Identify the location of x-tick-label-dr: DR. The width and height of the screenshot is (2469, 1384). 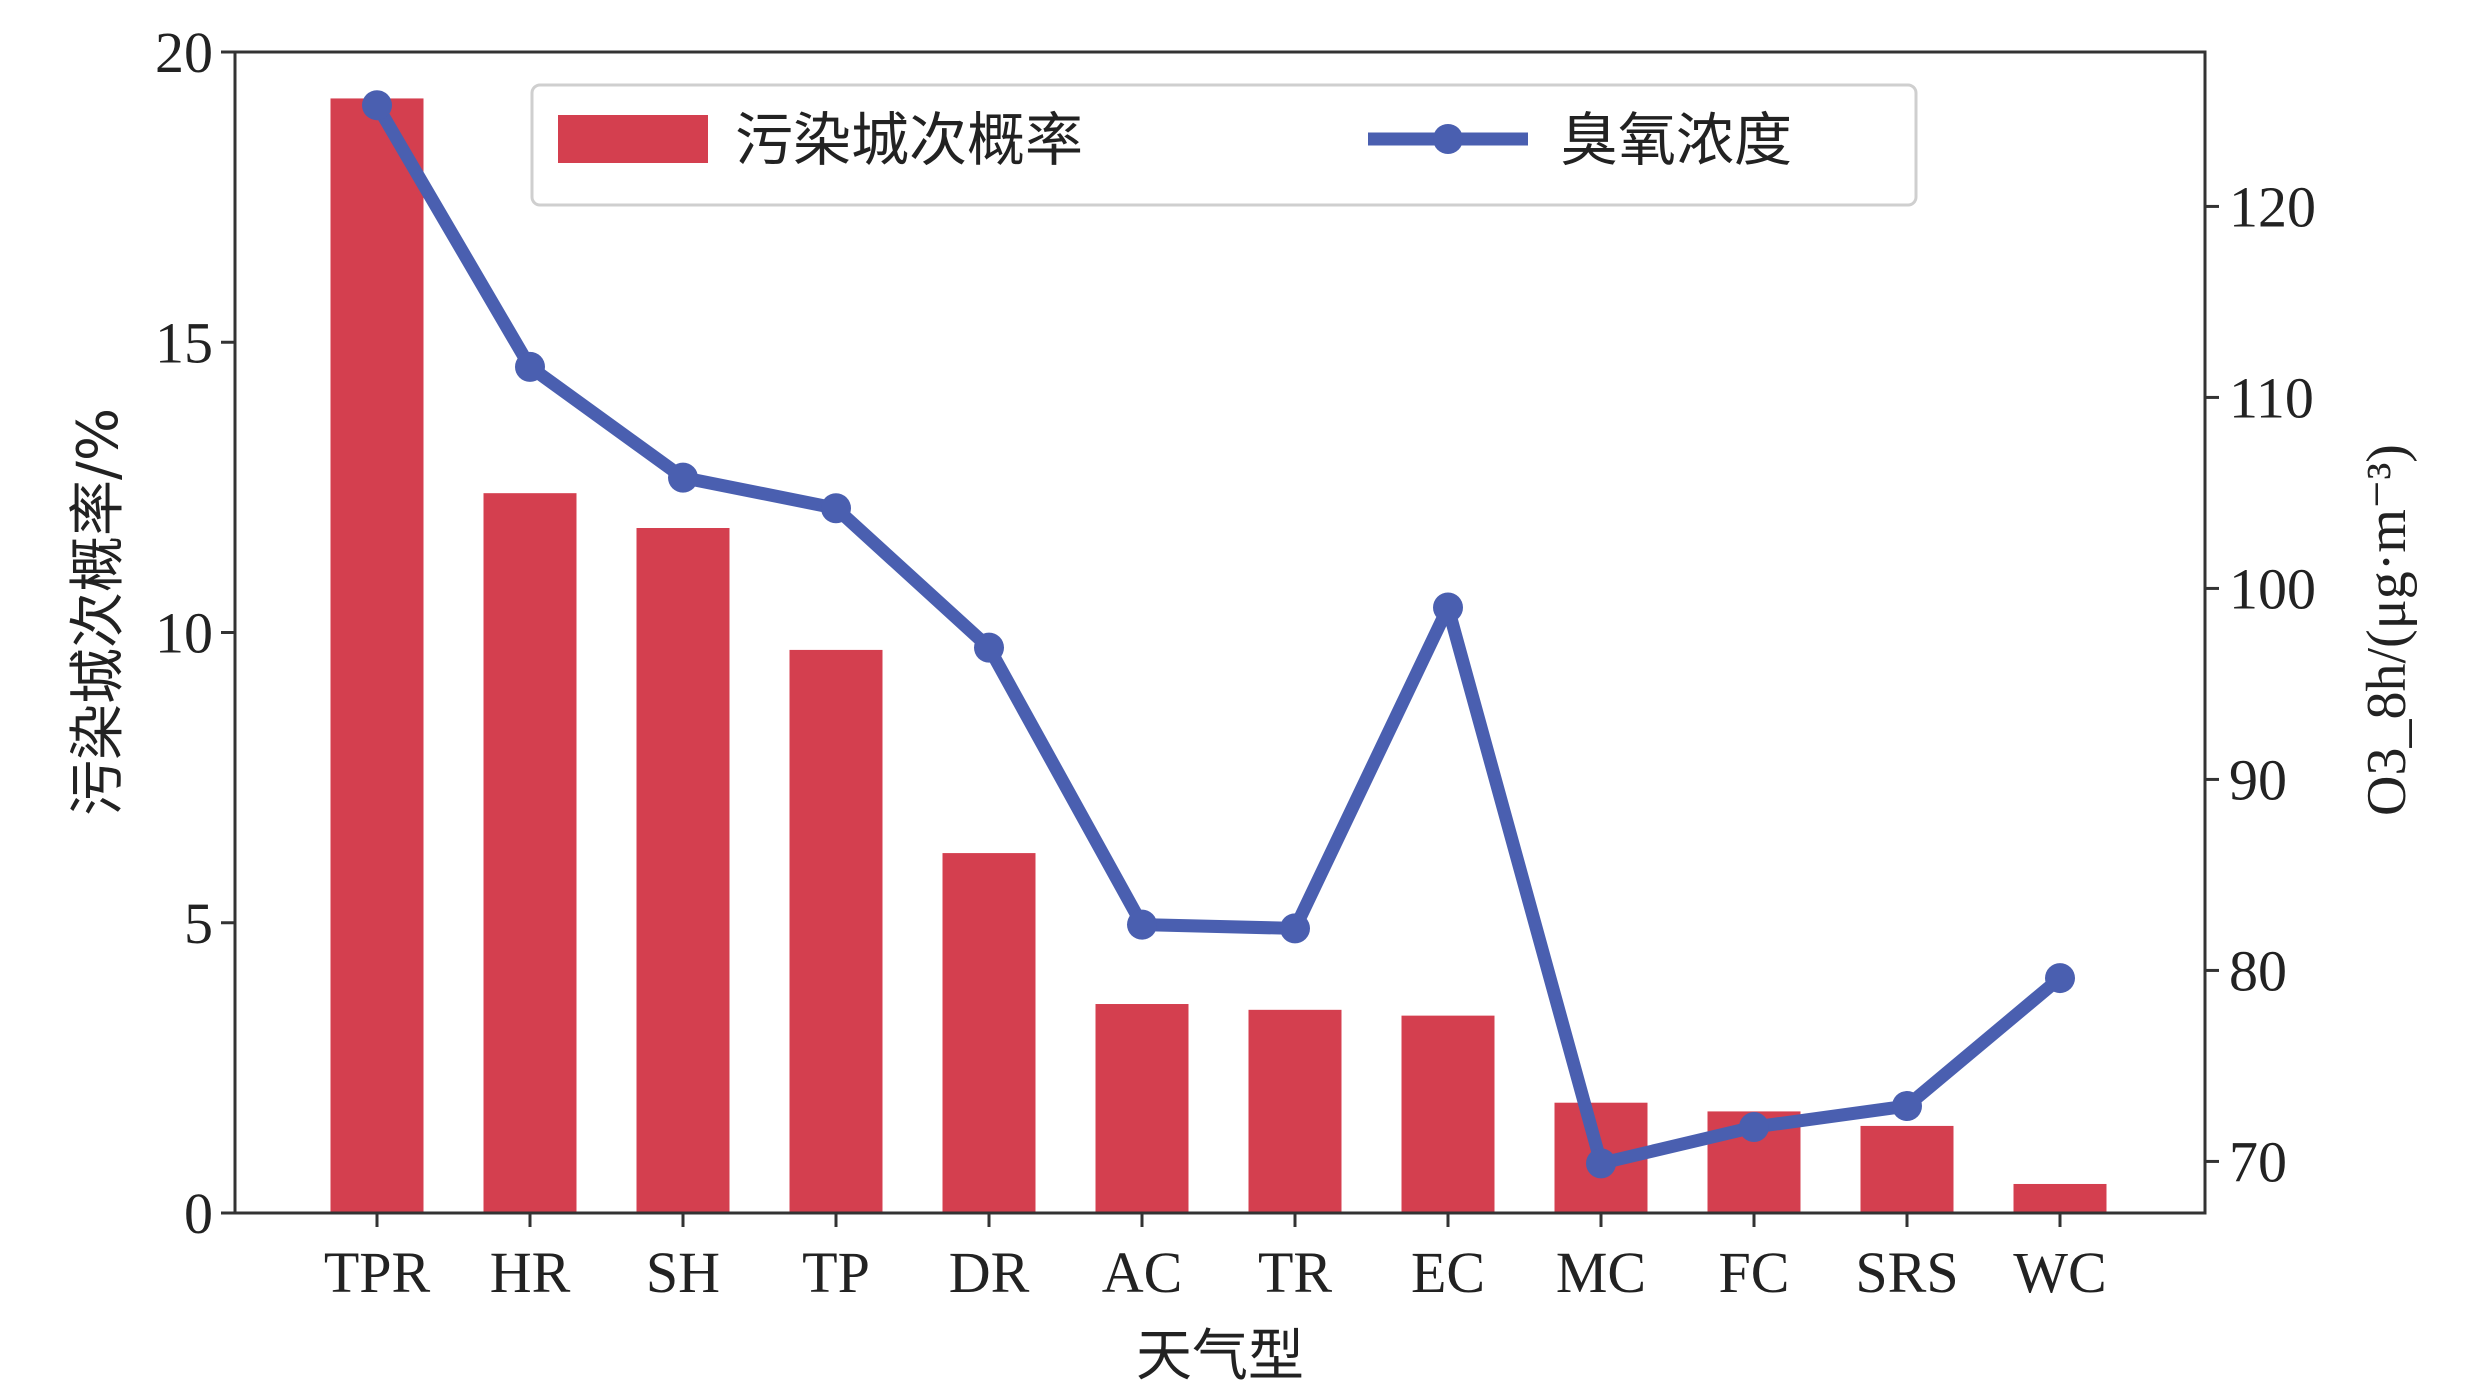
(989, 1272).